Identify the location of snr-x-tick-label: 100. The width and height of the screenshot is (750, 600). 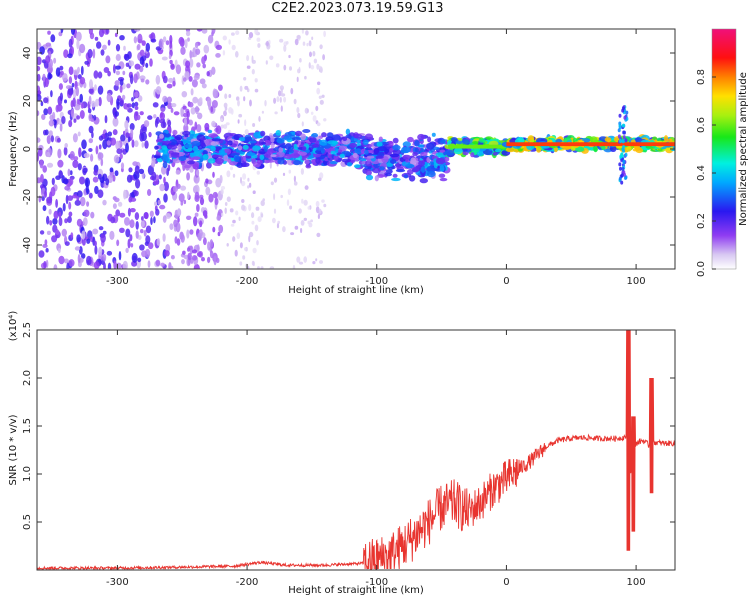
(636, 582).